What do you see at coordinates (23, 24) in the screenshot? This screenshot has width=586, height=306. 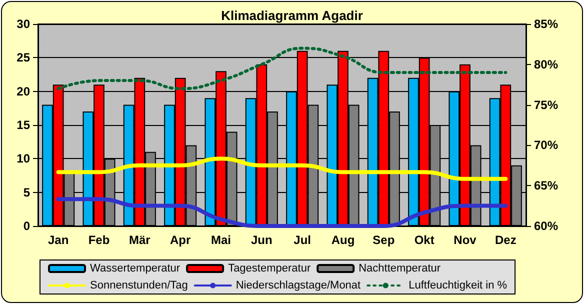 I see `y-tick-label: 30` at bounding box center [23, 24].